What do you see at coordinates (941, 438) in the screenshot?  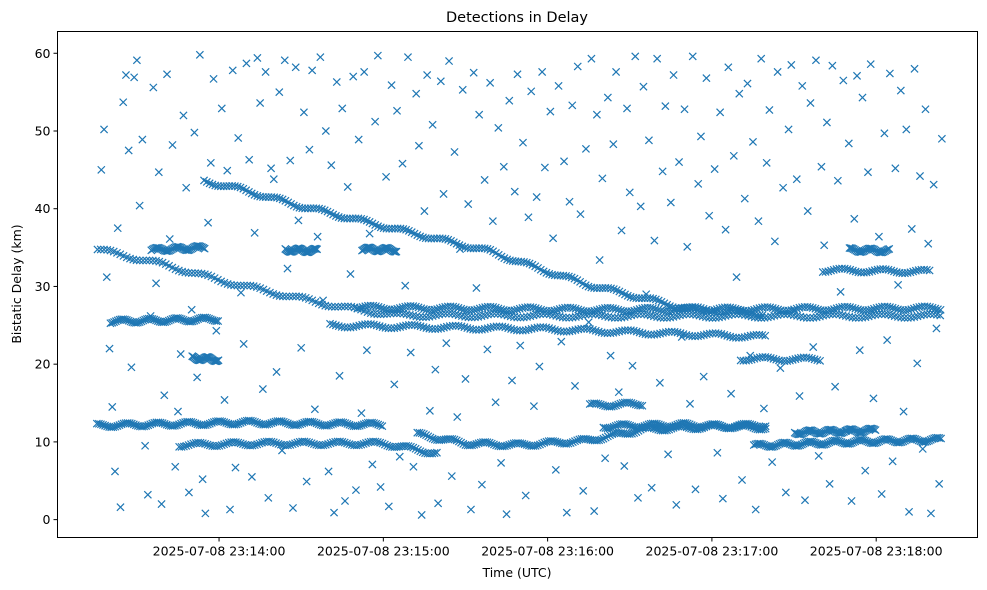 I see `marker-track-10-late` at bounding box center [941, 438].